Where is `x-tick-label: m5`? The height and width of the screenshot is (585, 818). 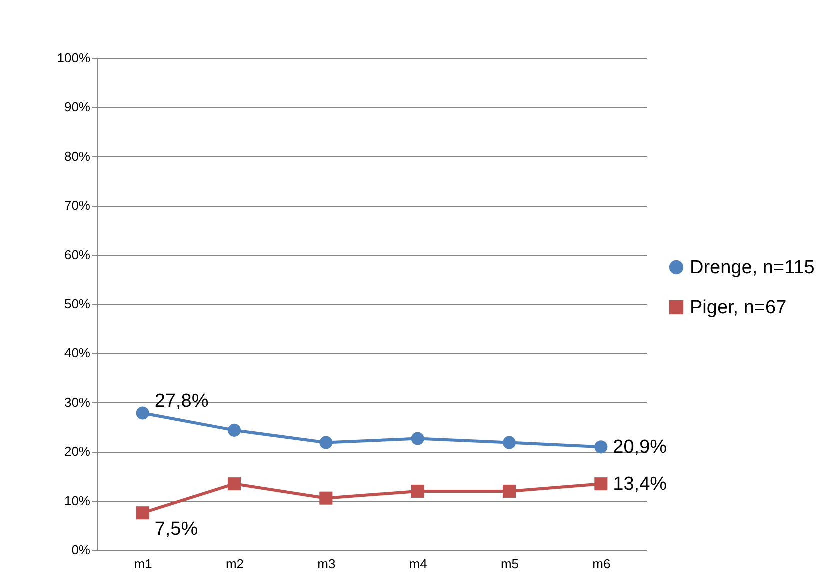
x-tick-label: m5 is located at coordinates (510, 564).